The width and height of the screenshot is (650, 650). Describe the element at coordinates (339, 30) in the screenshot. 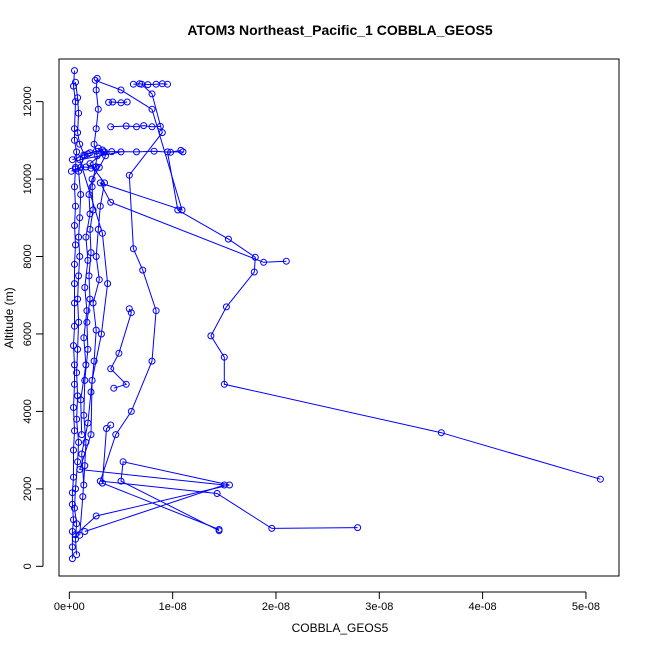

I see `chart-title: ATOM3 Northeast_Pacific_1 COBBLA_GEOS5` at that location.